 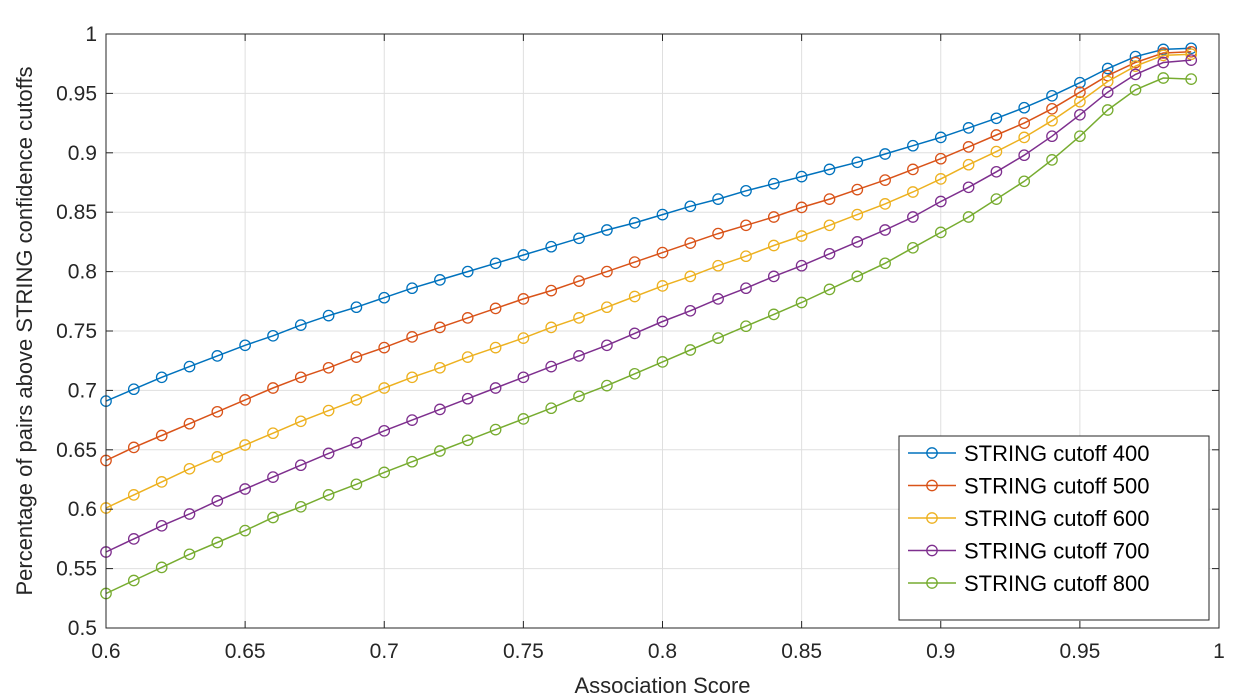 I want to click on y-tick-label: 0.65, so click(x=76, y=450).